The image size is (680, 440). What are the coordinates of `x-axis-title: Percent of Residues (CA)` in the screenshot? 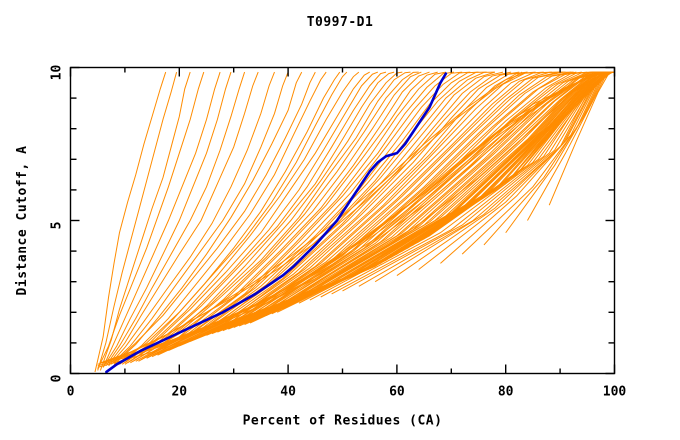 It's located at (343, 421).